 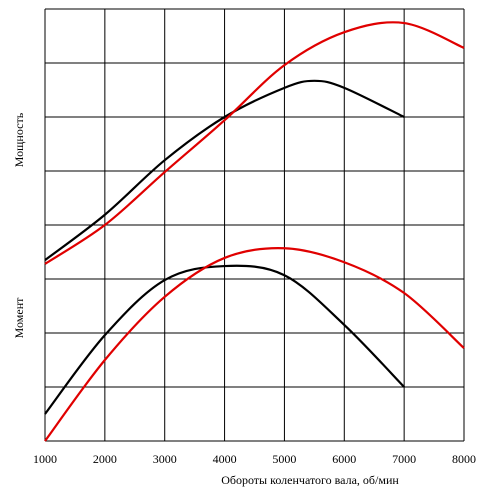 What do you see at coordinates (404, 459) in the screenshot?
I see `x-tick-label: 7000` at bounding box center [404, 459].